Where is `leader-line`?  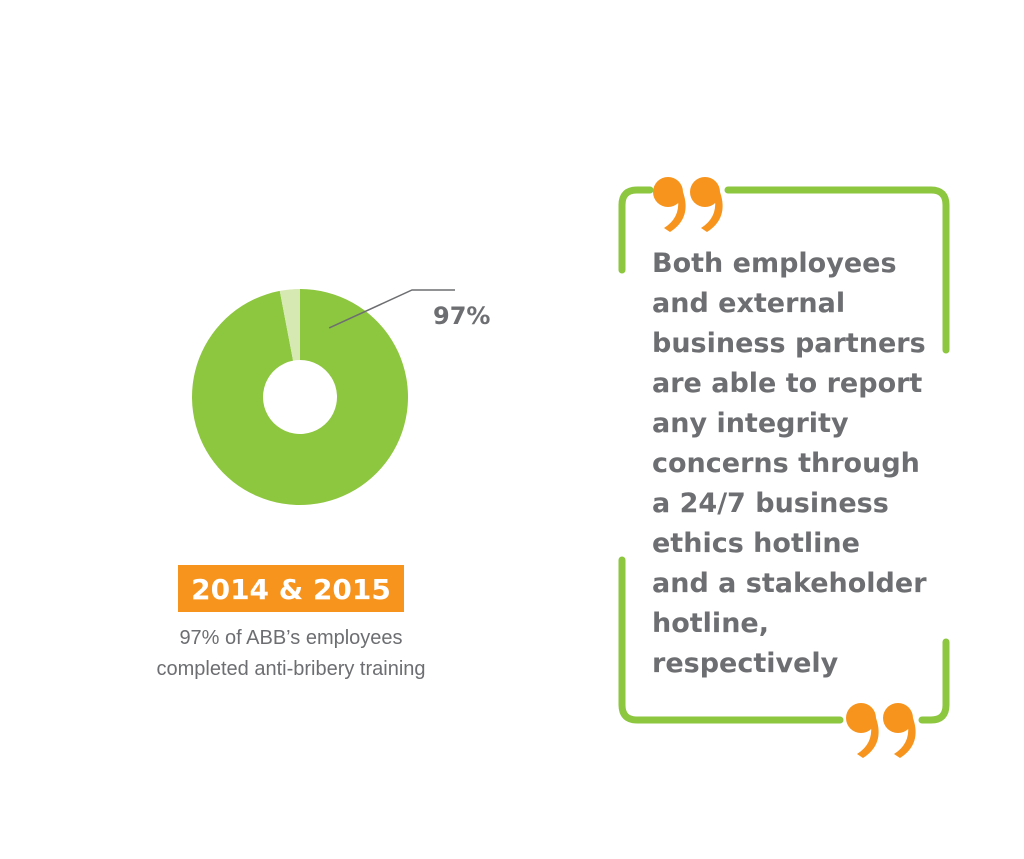 leader-line is located at coordinates (391, 309).